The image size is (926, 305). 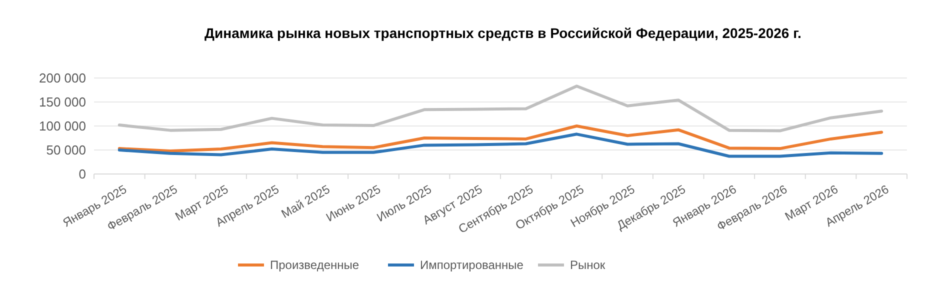 What do you see at coordinates (82, 174) in the screenshot?
I see `y-tick-label: 0` at bounding box center [82, 174].